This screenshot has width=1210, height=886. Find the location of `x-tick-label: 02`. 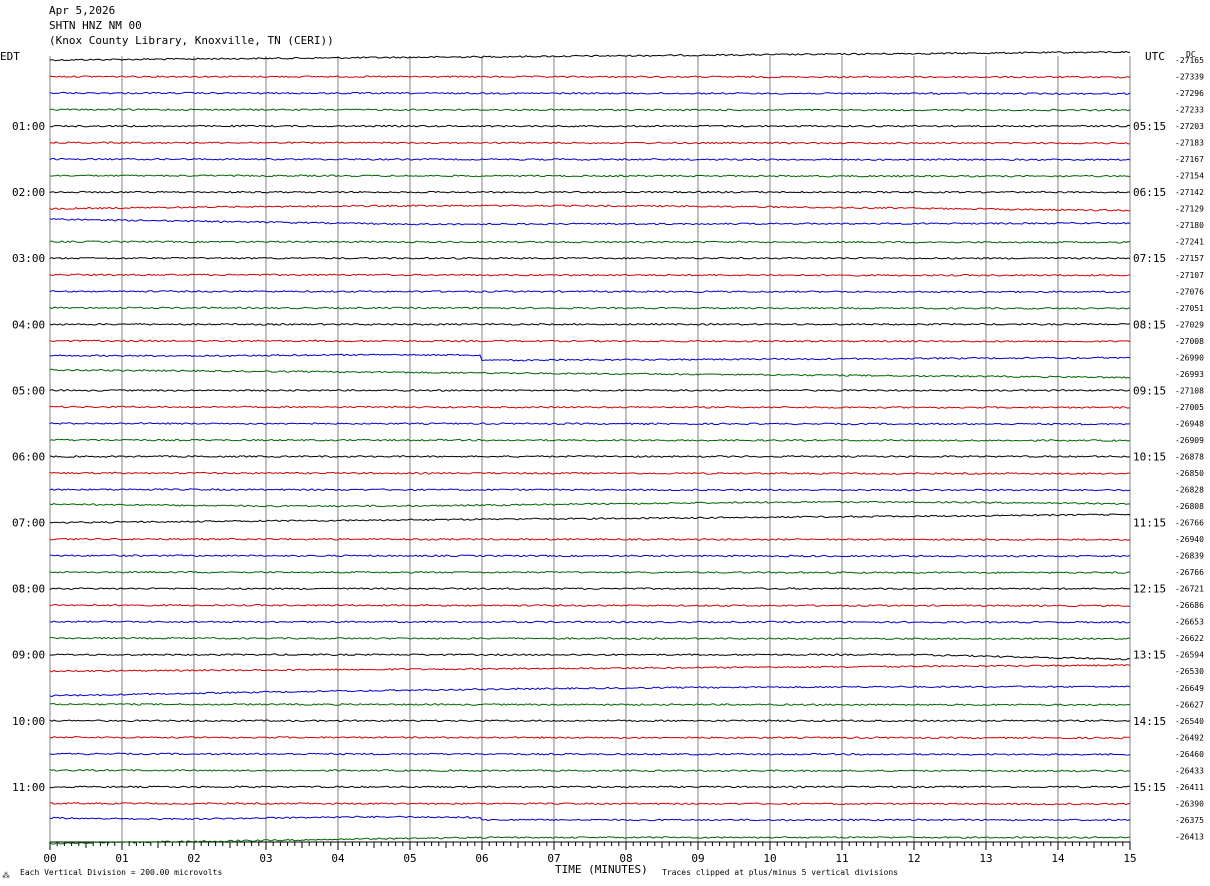

x-tick-label: 02 is located at coordinates (193, 858).